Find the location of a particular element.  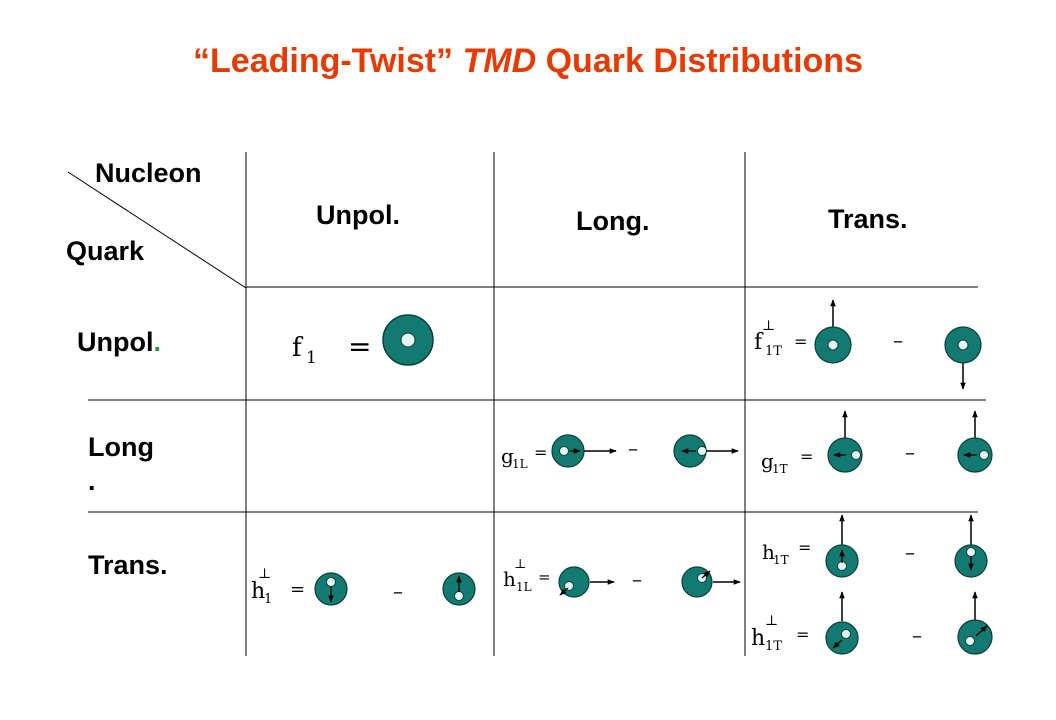

h1T-perp-equals: = is located at coordinates (802, 634).